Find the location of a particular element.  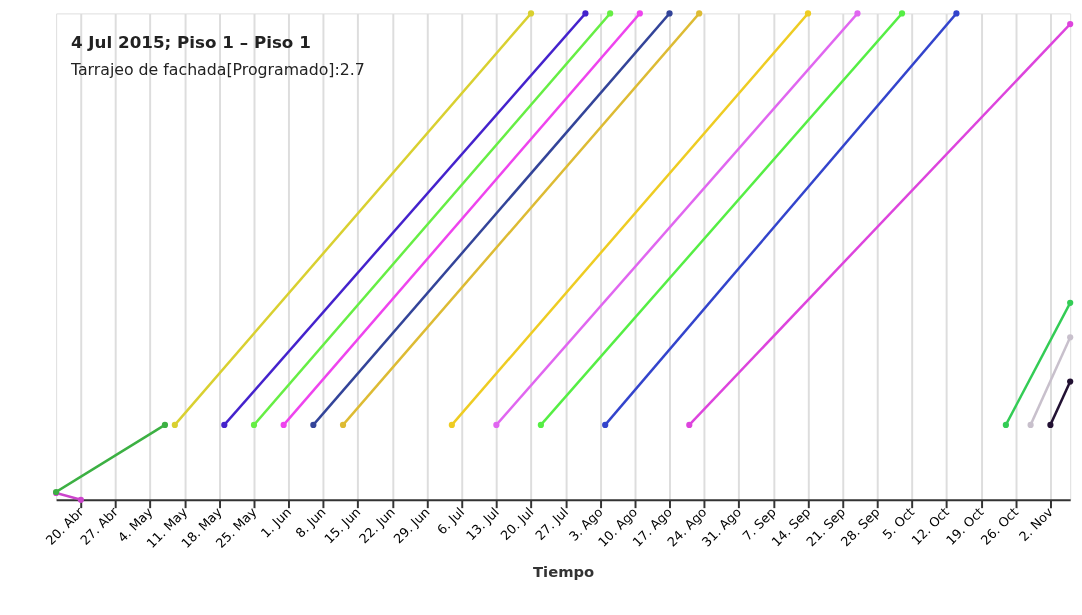

x-tick-label: 1. Jun is located at coordinates (276, 522).